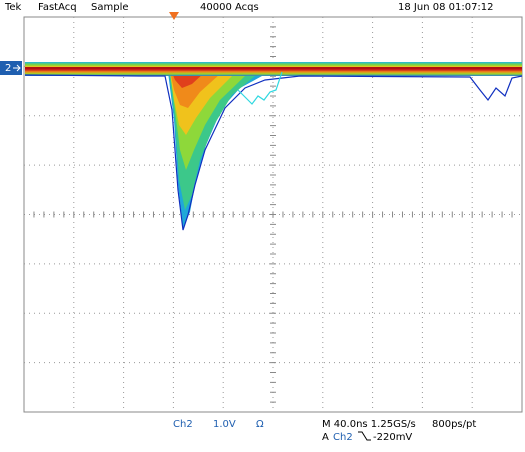 The image size is (525, 452). Describe the element at coordinates (224, 424) in the screenshot. I see `vertical-scale: 1.0V` at that location.